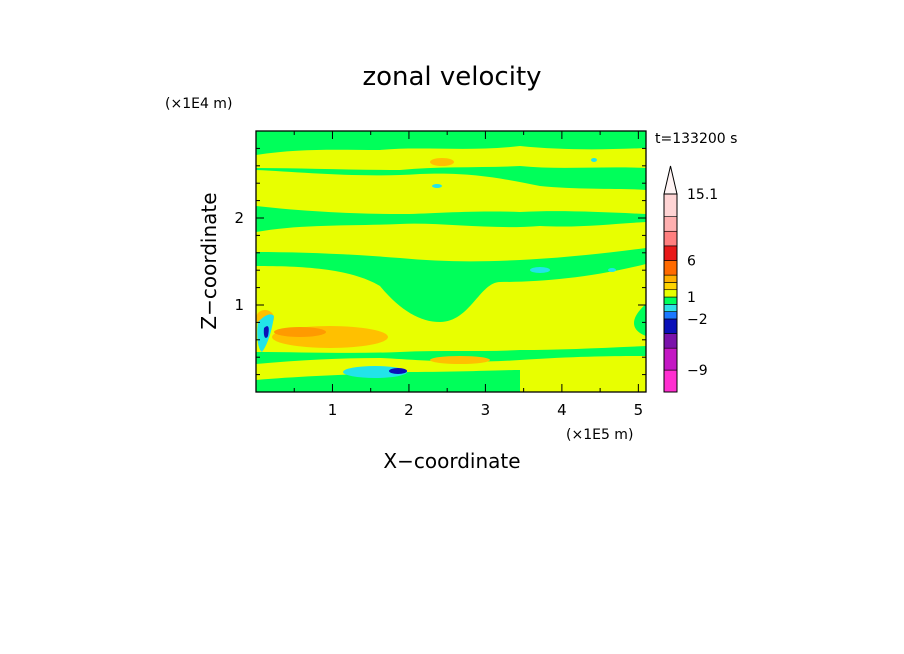  I want to click on orange-lobe-top, so click(442, 162).